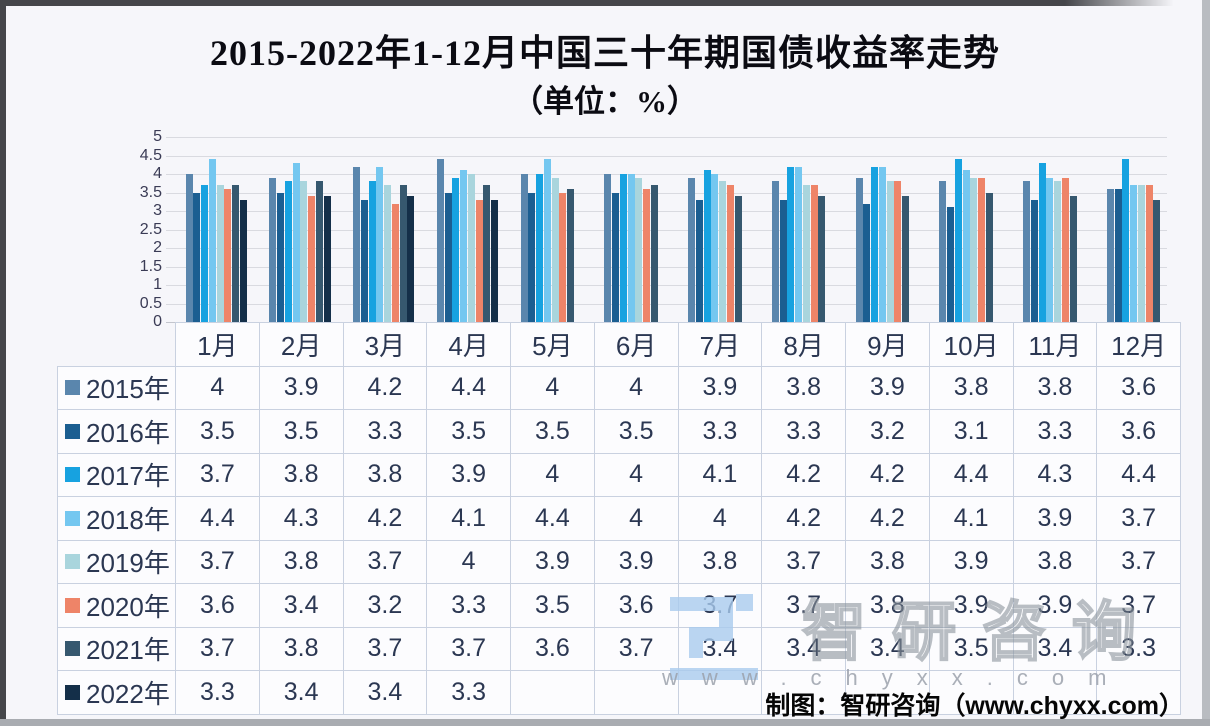 The height and width of the screenshot is (726, 1210). I want to click on value-cell-2017年-10月: 4.4, so click(971, 474).